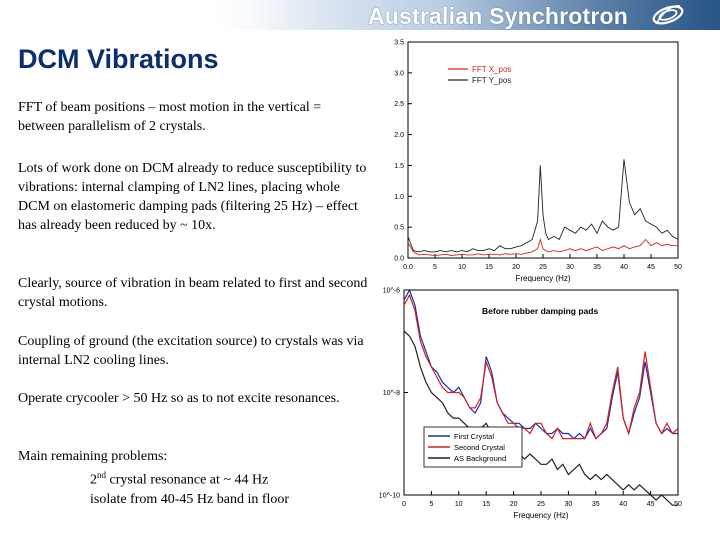 Image resolution: width=720 pixels, height=540 pixels. I want to click on legend-label: AS Background, so click(480, 458).